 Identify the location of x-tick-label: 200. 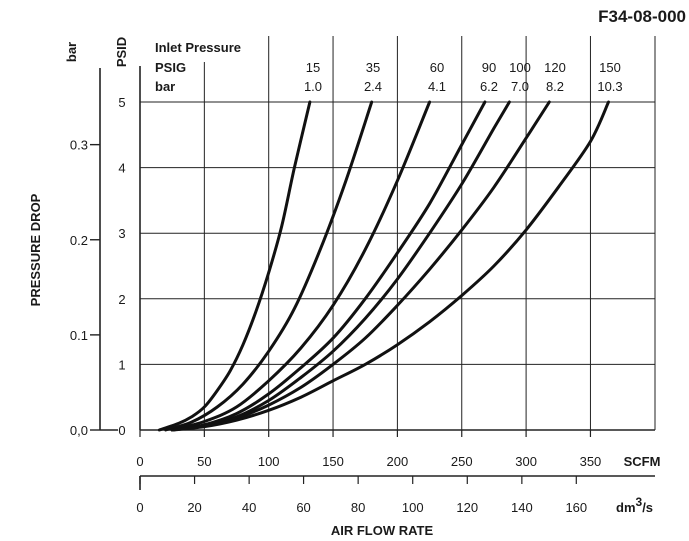
(398, 461).